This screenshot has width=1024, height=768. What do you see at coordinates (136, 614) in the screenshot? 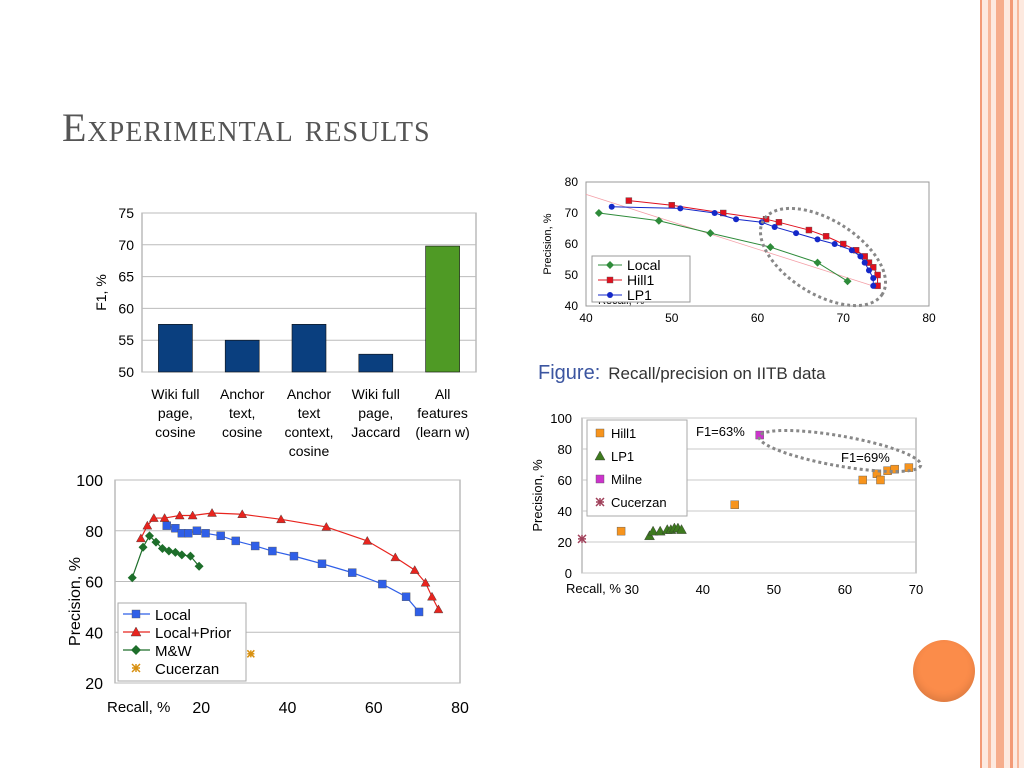
I see `legend-marker-local` at bounding box center [136, 614].